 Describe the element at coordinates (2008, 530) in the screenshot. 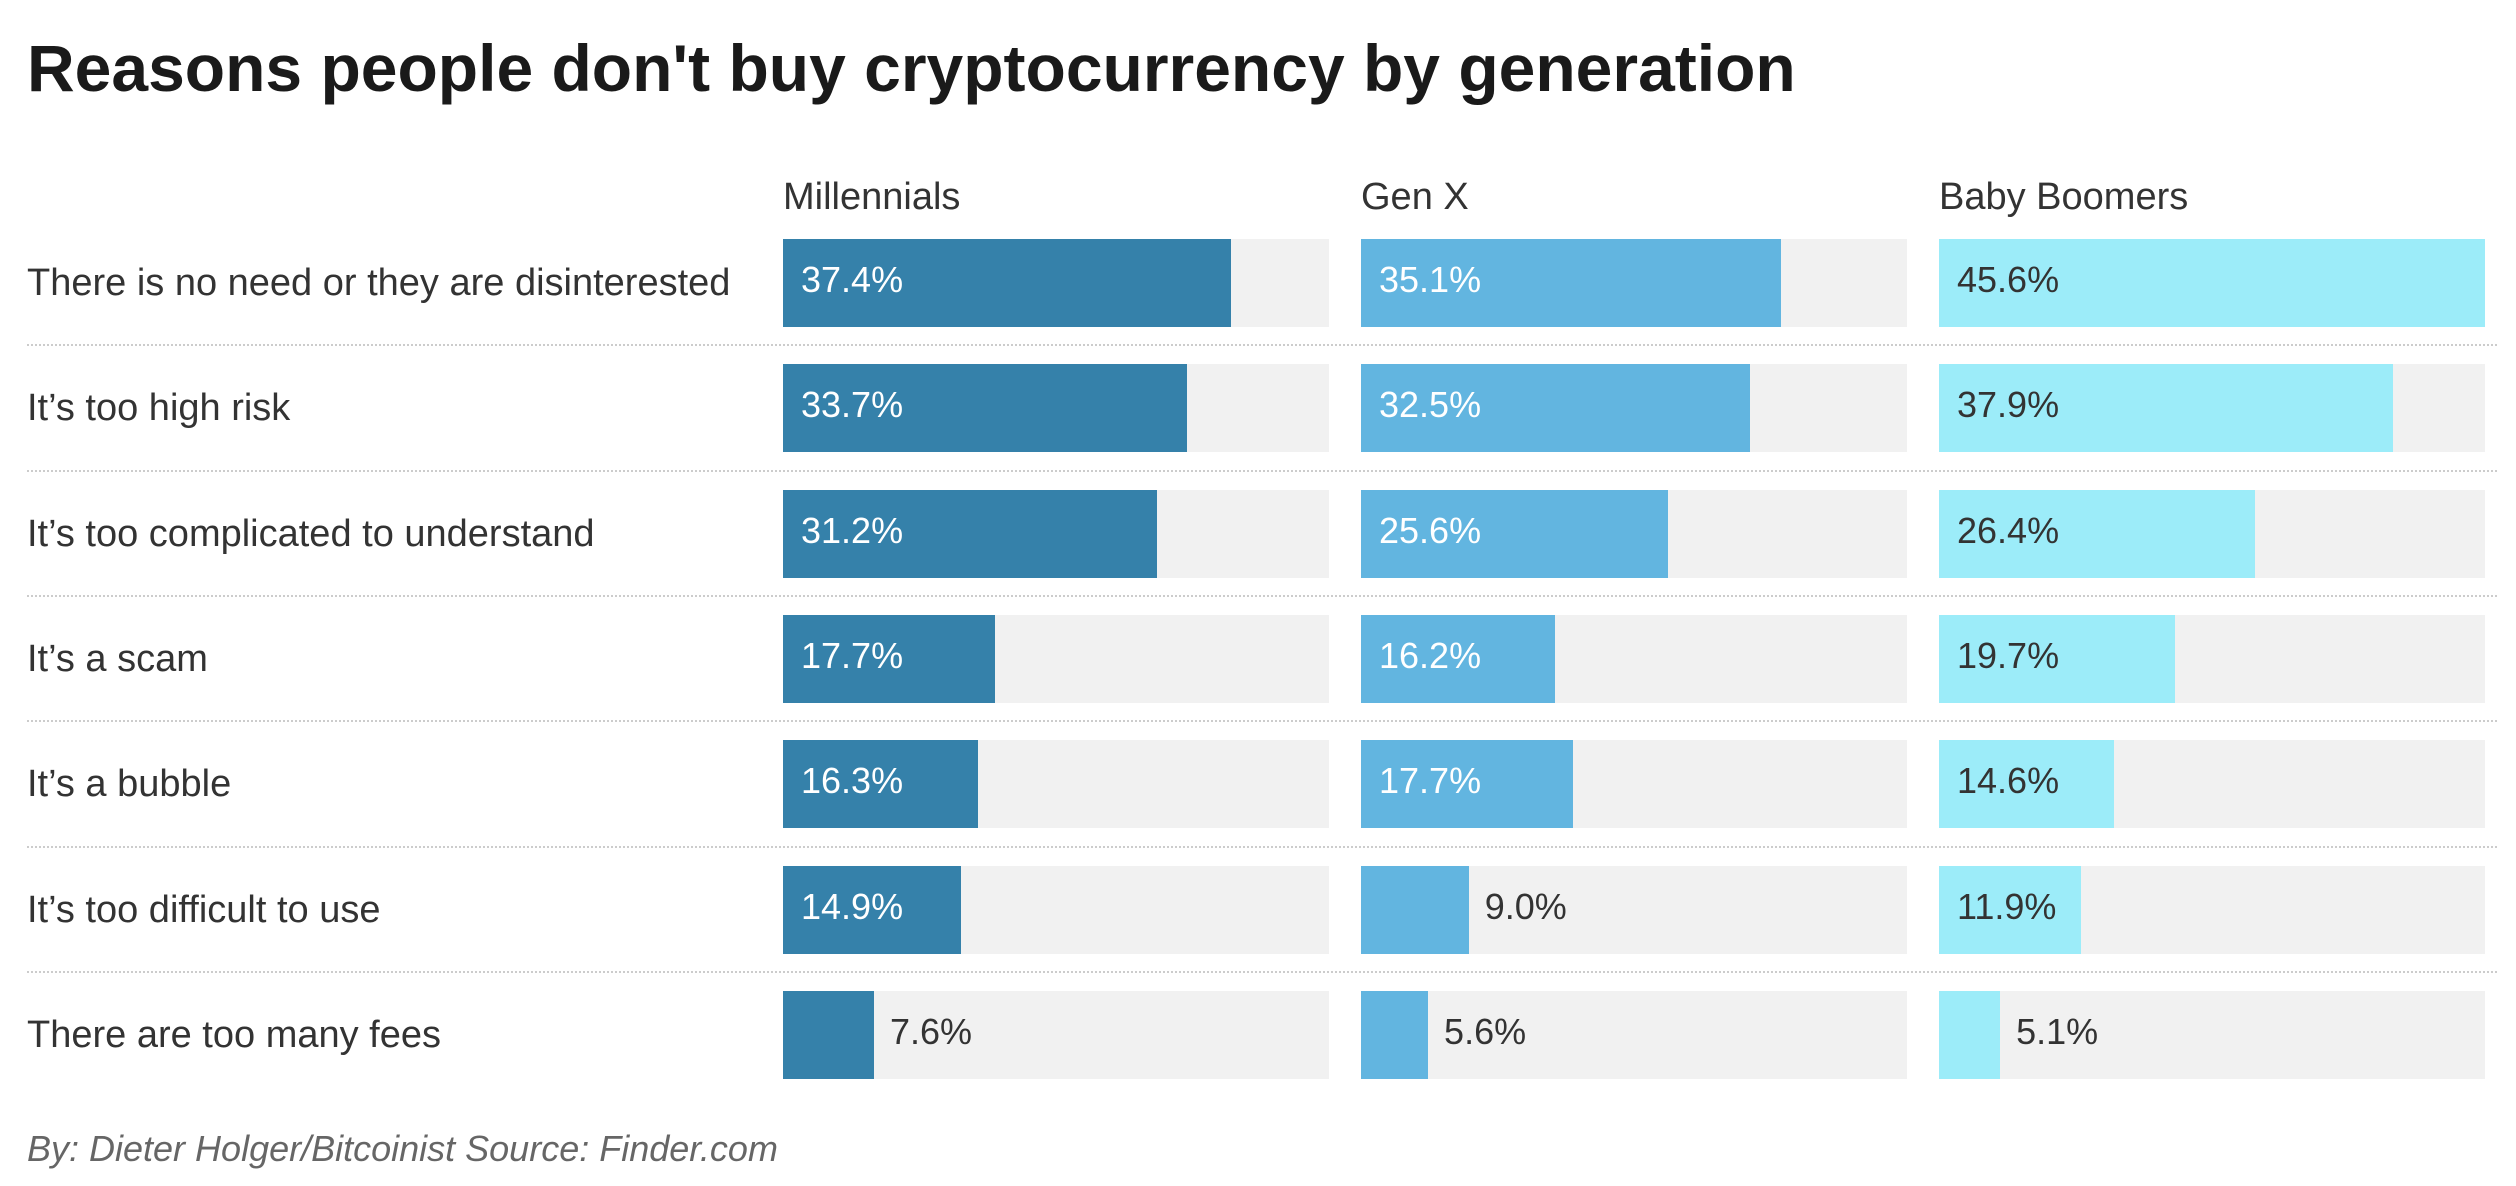

I see `data-label: 26.4%` at that location.